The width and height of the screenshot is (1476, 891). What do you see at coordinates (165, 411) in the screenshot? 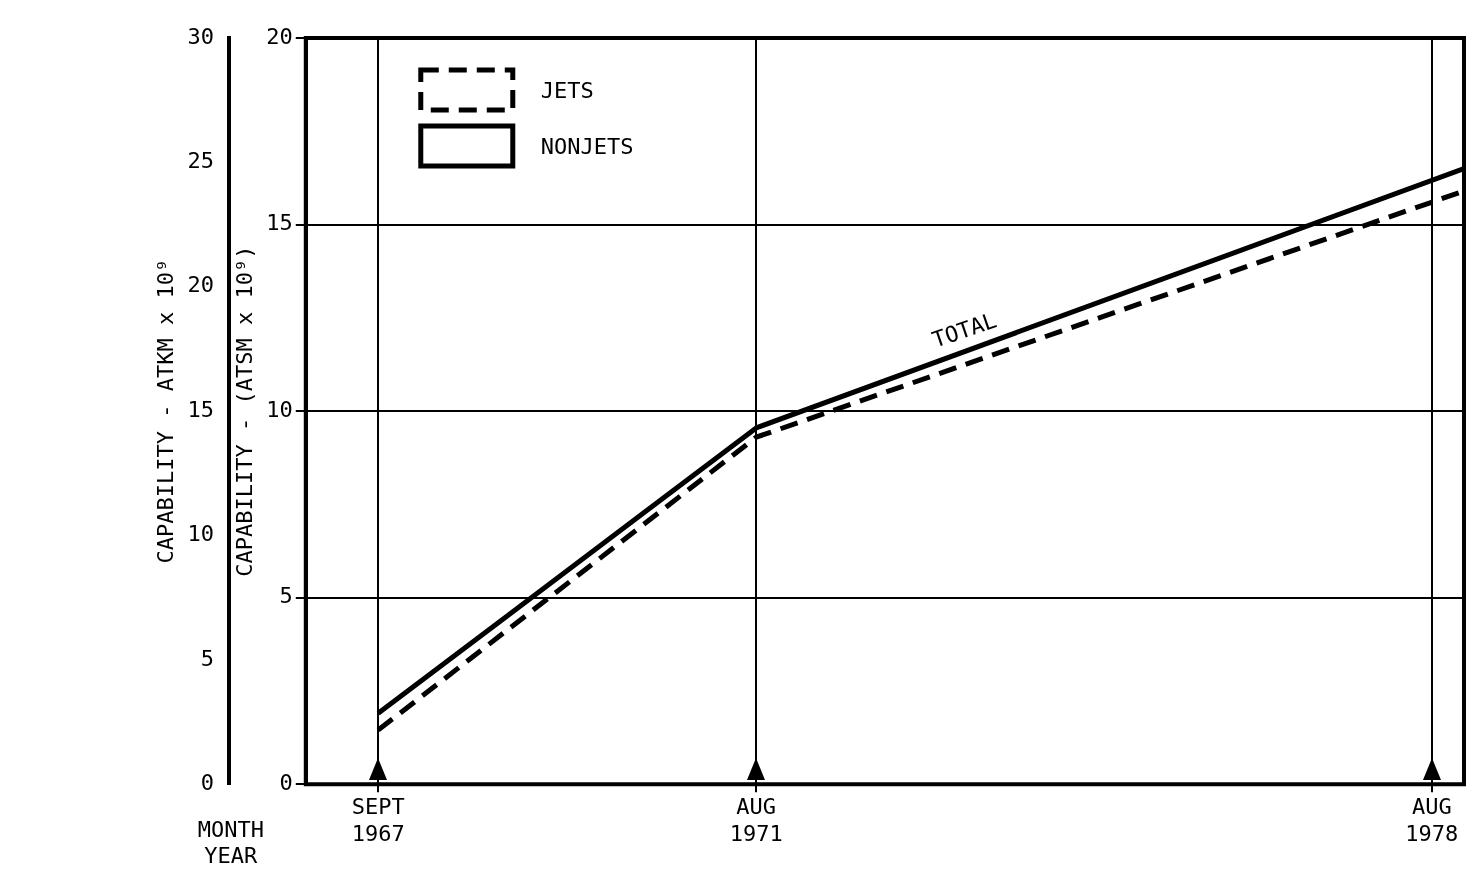
I see `y2-axis-title: CAPABILITY - ATKM x 10⁹` at bounding box center [165, 411].